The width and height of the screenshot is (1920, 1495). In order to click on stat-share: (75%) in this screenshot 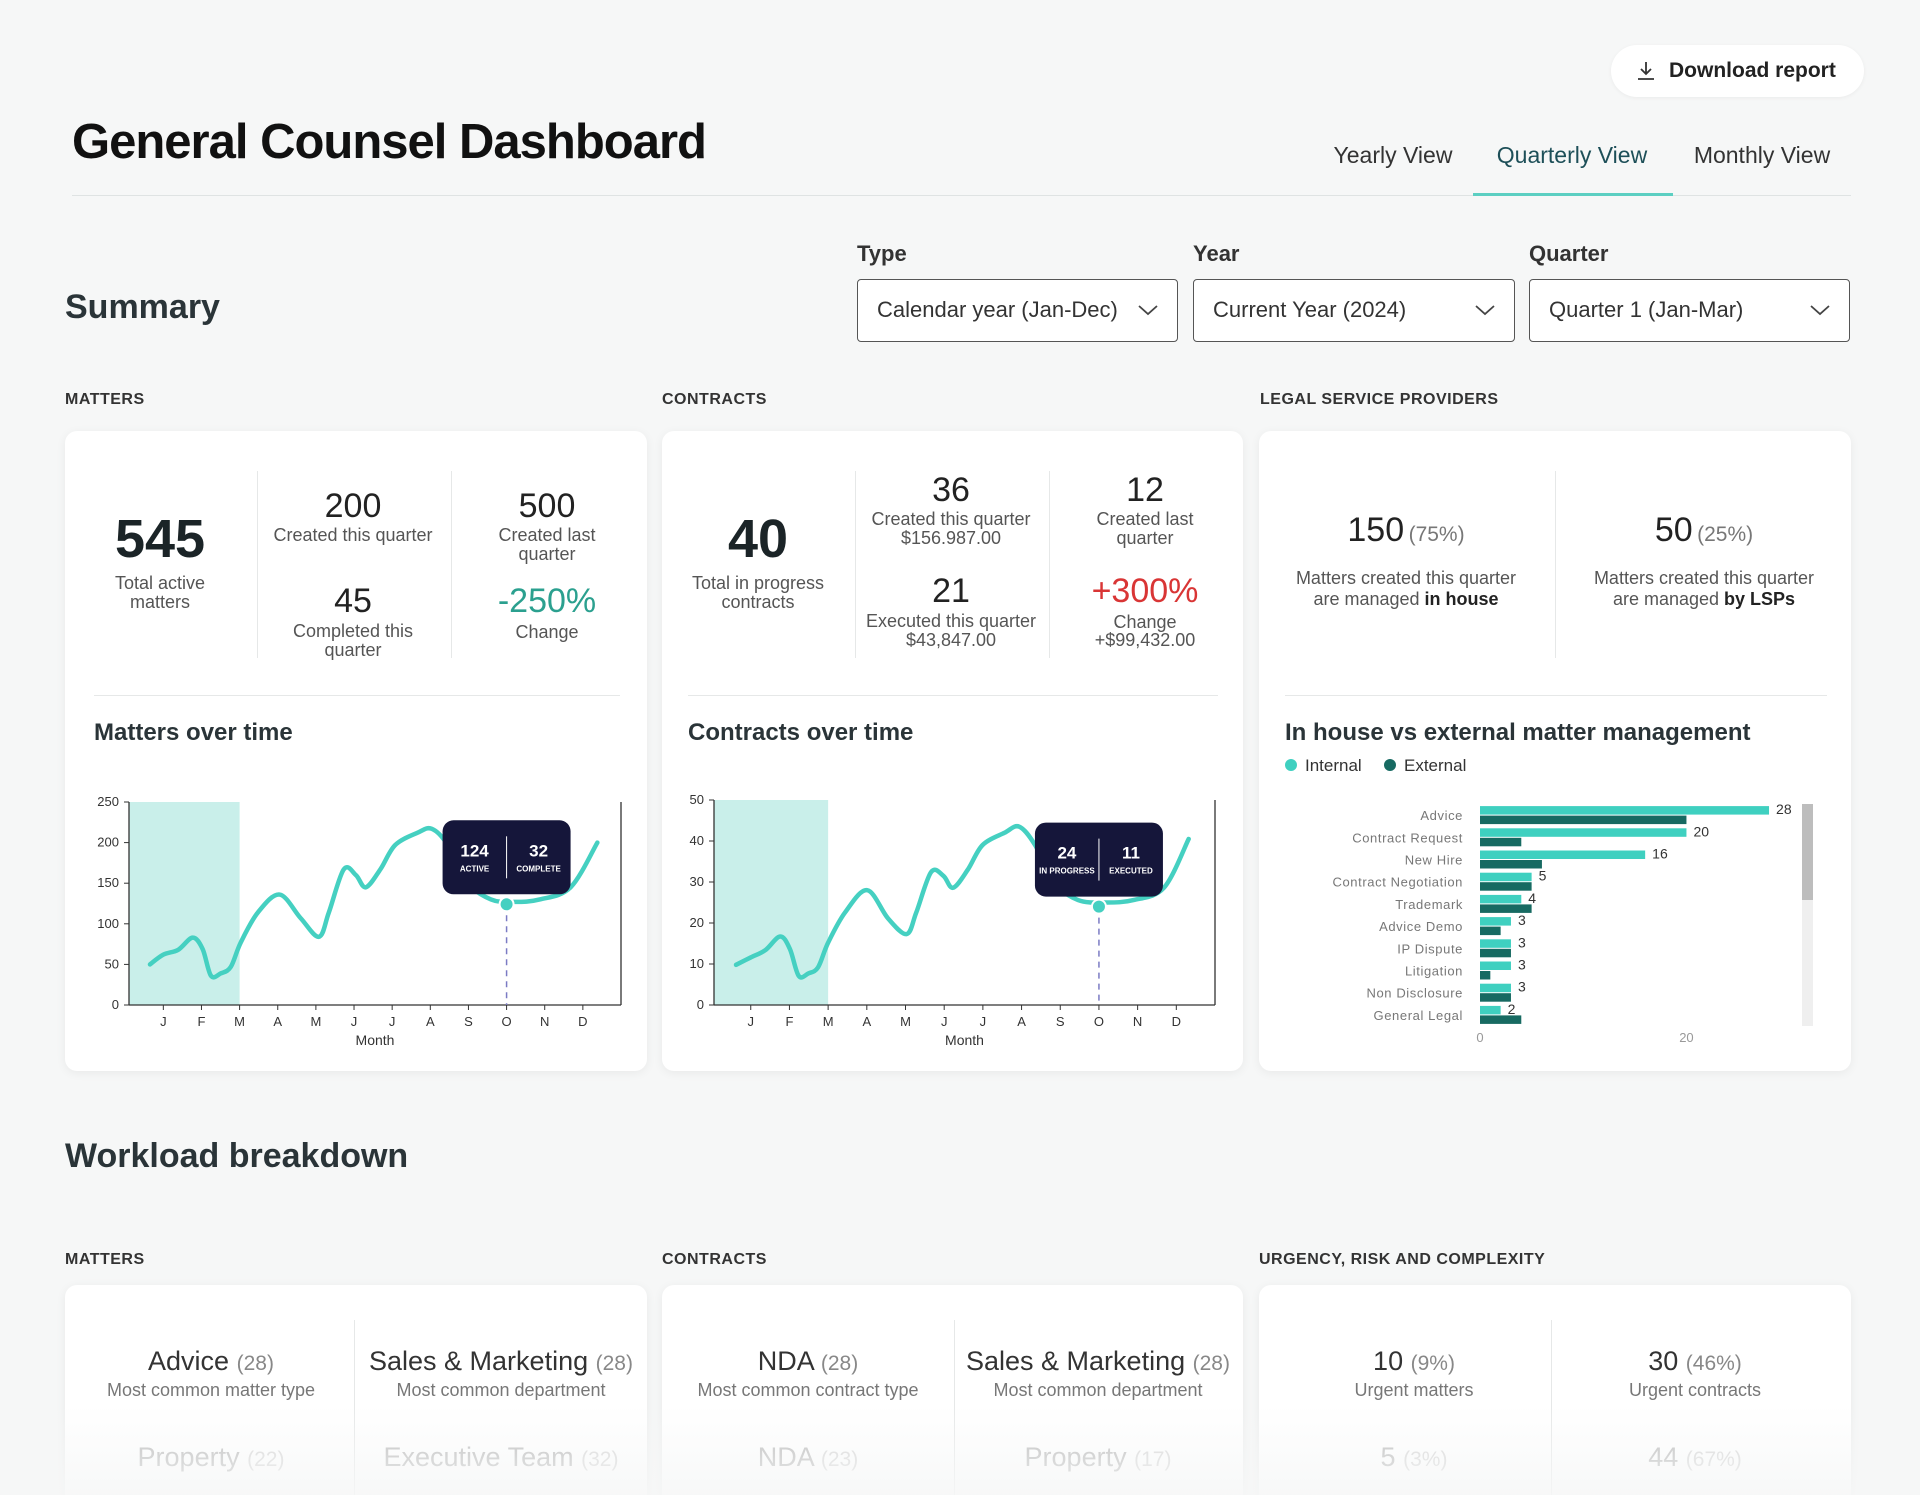, I will do `click(1436, 534)`.